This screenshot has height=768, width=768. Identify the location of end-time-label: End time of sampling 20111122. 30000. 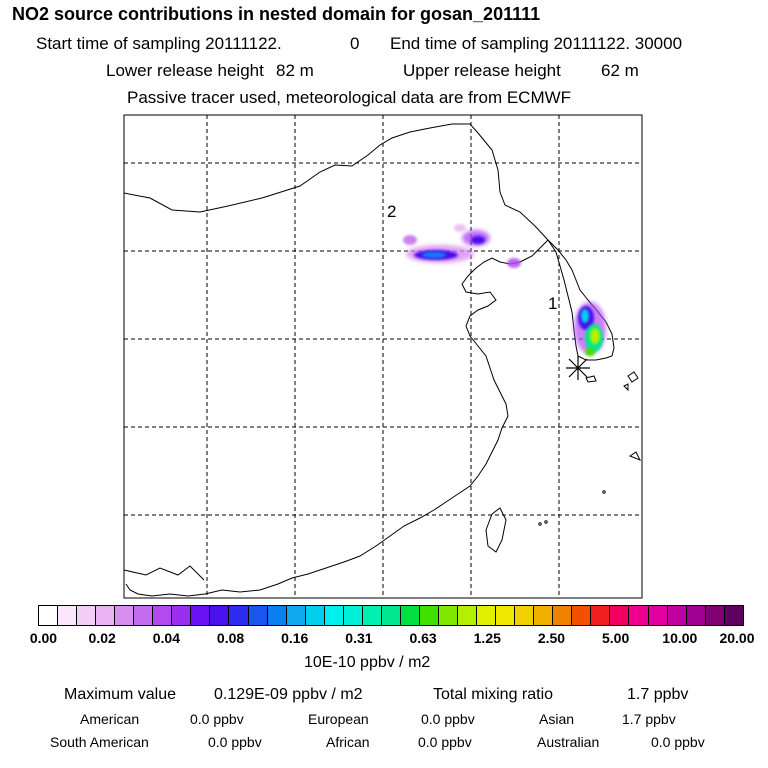
(536, 43).